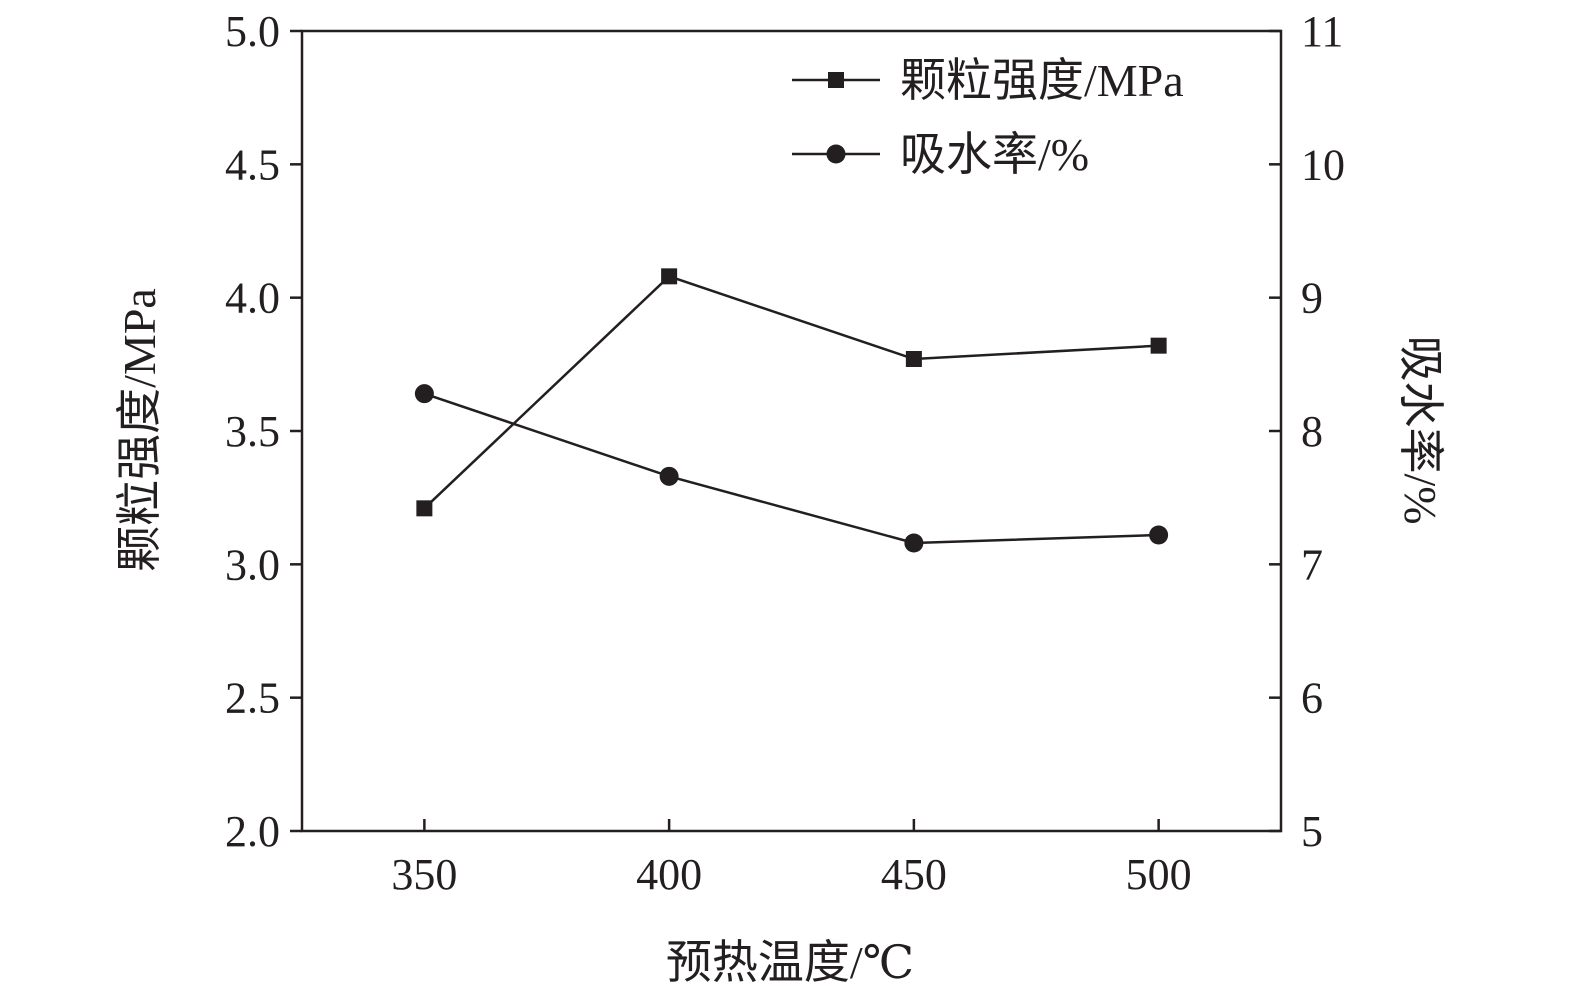 This screenshot has height=1000, width=1575. Describe the element at coordinates (1159, 874) in the screenshot. I see `x-tick-label: 500` at that location.